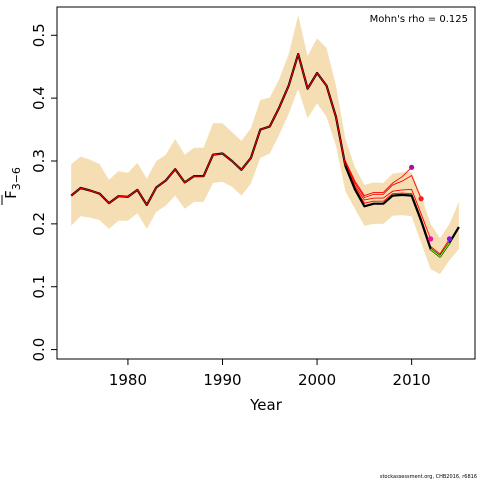 Image resolution: width=480 pixels, height=480 pixels. What do you see at coordinates (39, 98) in the screenshot?
I see `y-tick-label-4: 0.4` at bounding box center [39, 98].